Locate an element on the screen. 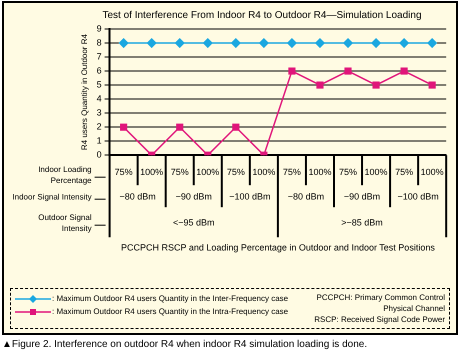 Image resolution: width=460 pixels, height=361 pixels. text: PCCPCH RSCP and Loading Percentage in Outdoor and Indoor Test Positions is located at coordinates (278, 247).